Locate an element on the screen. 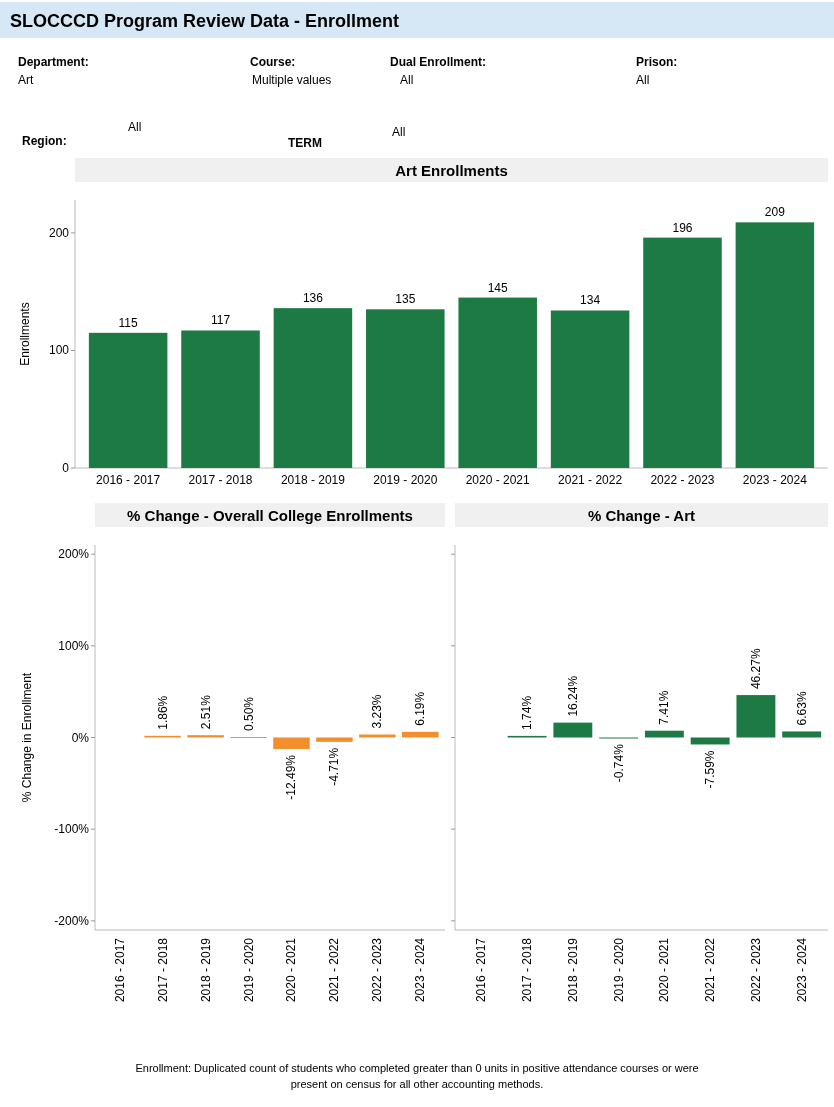 The height and width of the screenshot is (1107, 834). y-axis-title: Enrollments is located at coordinates (25, 334).